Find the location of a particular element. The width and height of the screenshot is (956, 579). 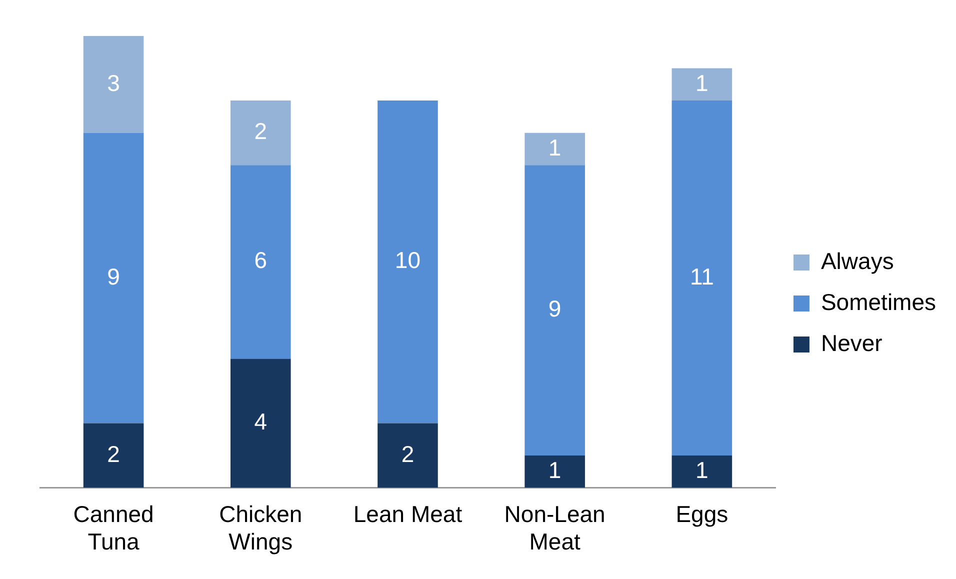

data-label: 11 is located at coordinates (702, 276).